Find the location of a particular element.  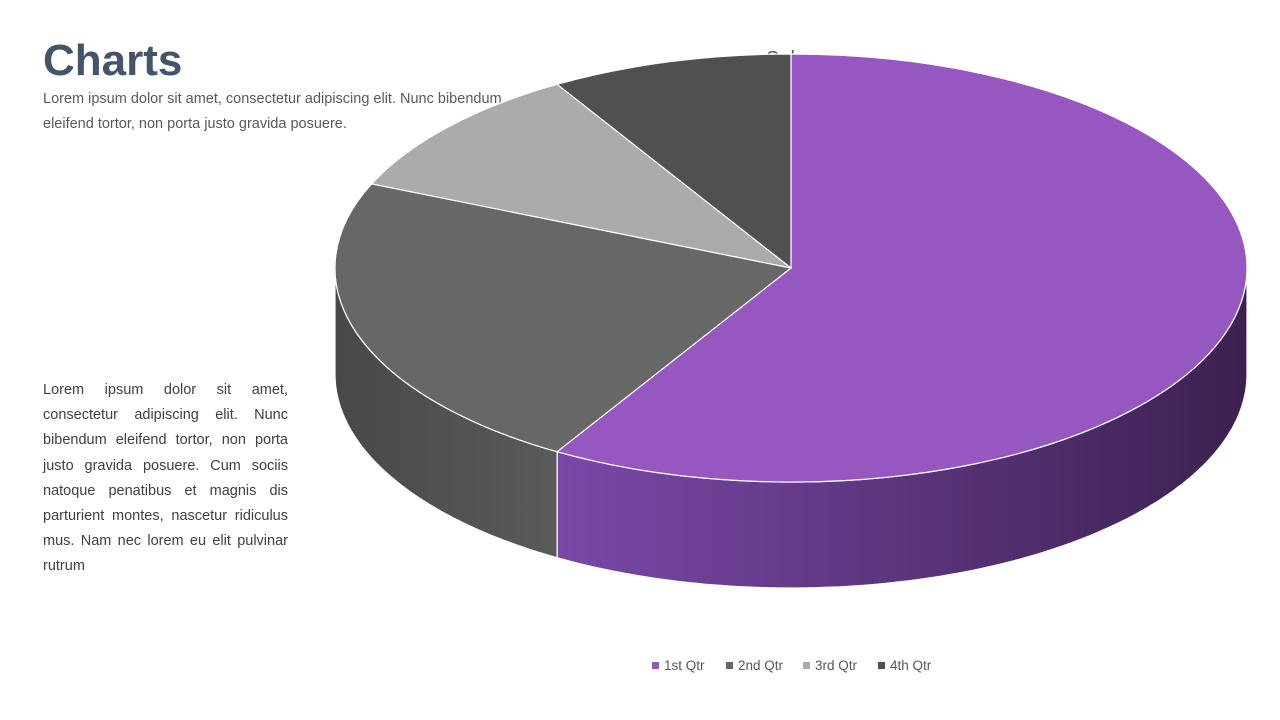

legend-swatch-2nd-qtr is located at coordinates (729, 665).